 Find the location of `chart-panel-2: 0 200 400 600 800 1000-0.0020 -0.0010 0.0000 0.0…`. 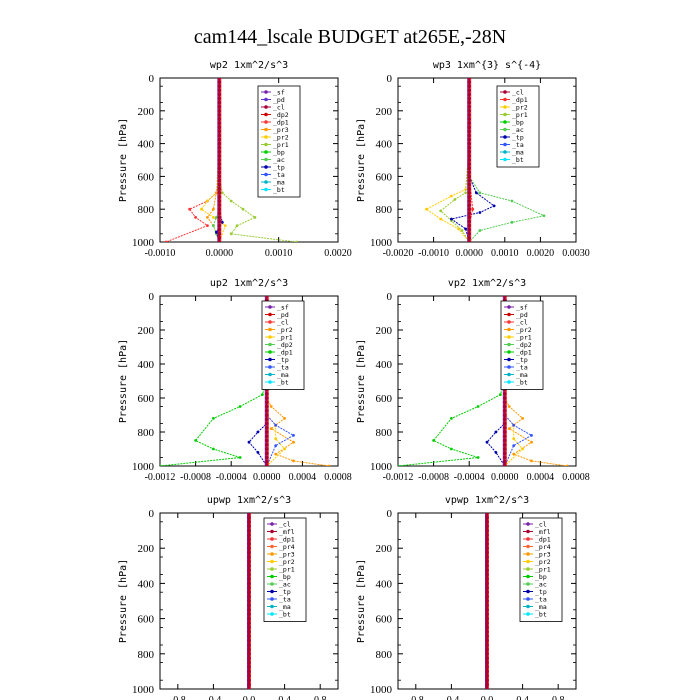

chart-panel-2: 0 200 400 600 800 1000-0.0020 -0.0010 0.0000 0.0… is located at coordinates (473, 159).